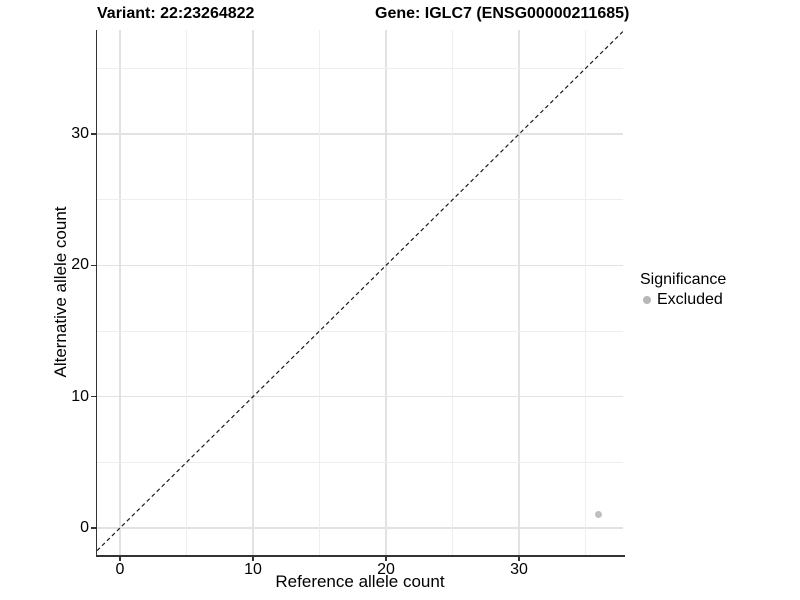  Describe the element at coordinates (502, 13) in the screenshot. I see `plot-title-gene: Gene: IGLC7 (ENSG00000211685)` at that location.